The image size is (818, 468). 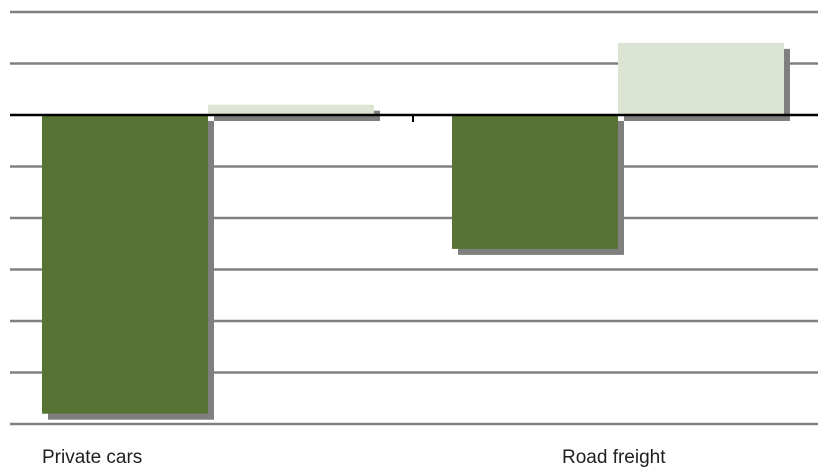 What do you see at coordinates (92, 457) in the screenshot?
I see `category-label-private-cars: Private cars` at bounding box center [92, 457].